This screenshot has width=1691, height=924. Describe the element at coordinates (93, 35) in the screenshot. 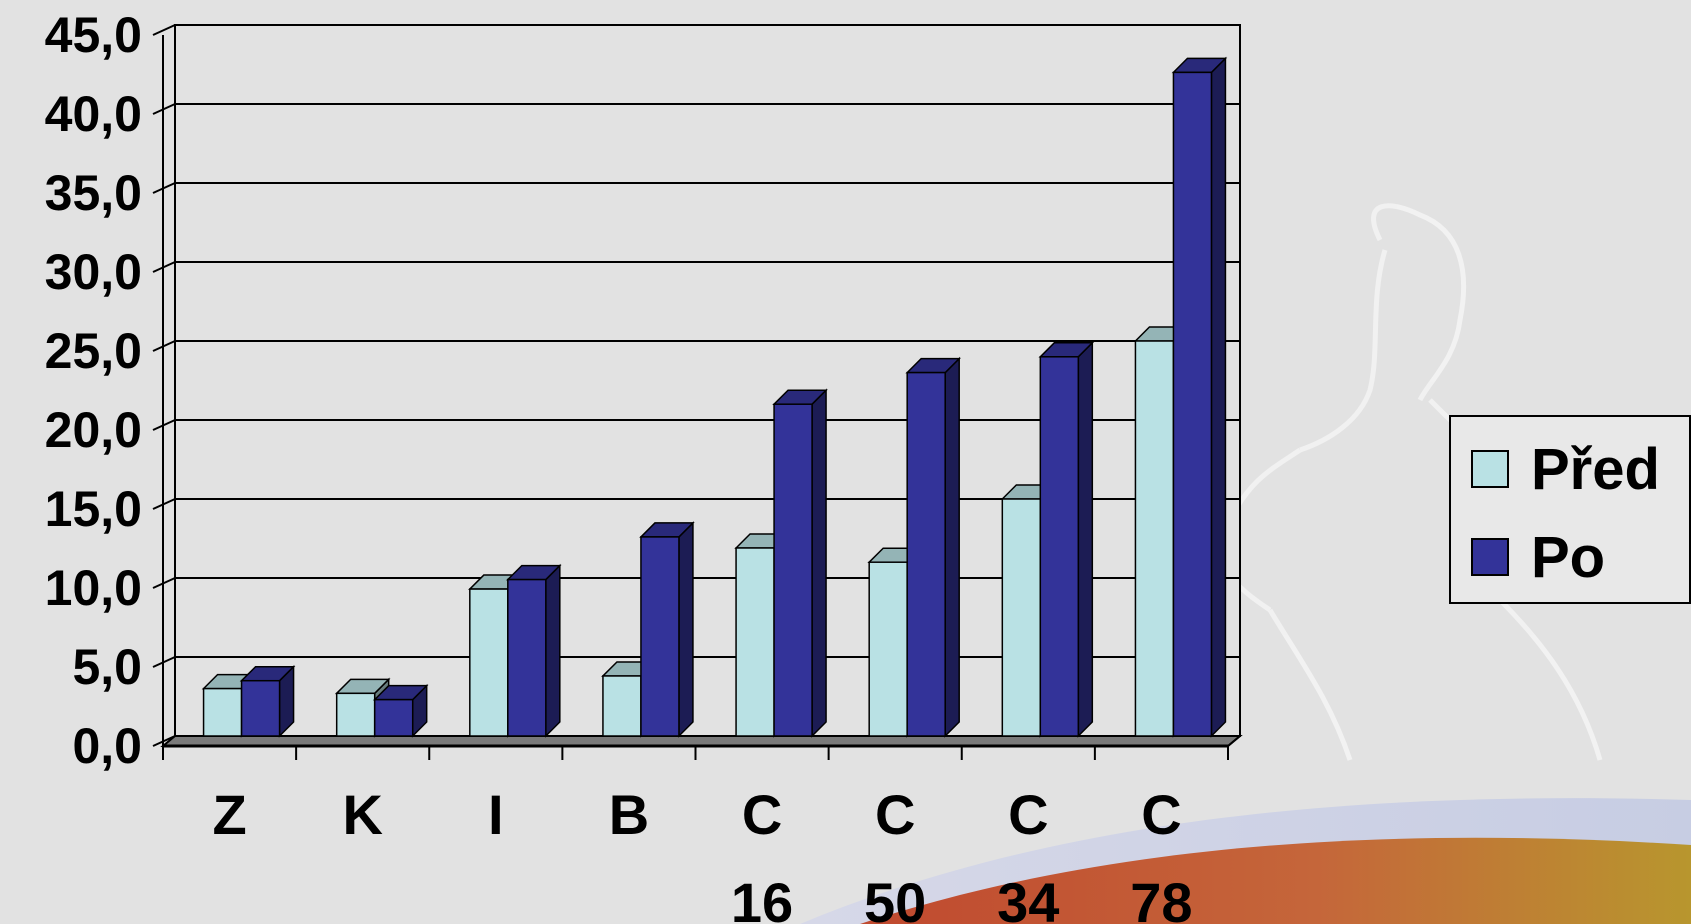

I see `y-tick-label: 45,0` at that location.